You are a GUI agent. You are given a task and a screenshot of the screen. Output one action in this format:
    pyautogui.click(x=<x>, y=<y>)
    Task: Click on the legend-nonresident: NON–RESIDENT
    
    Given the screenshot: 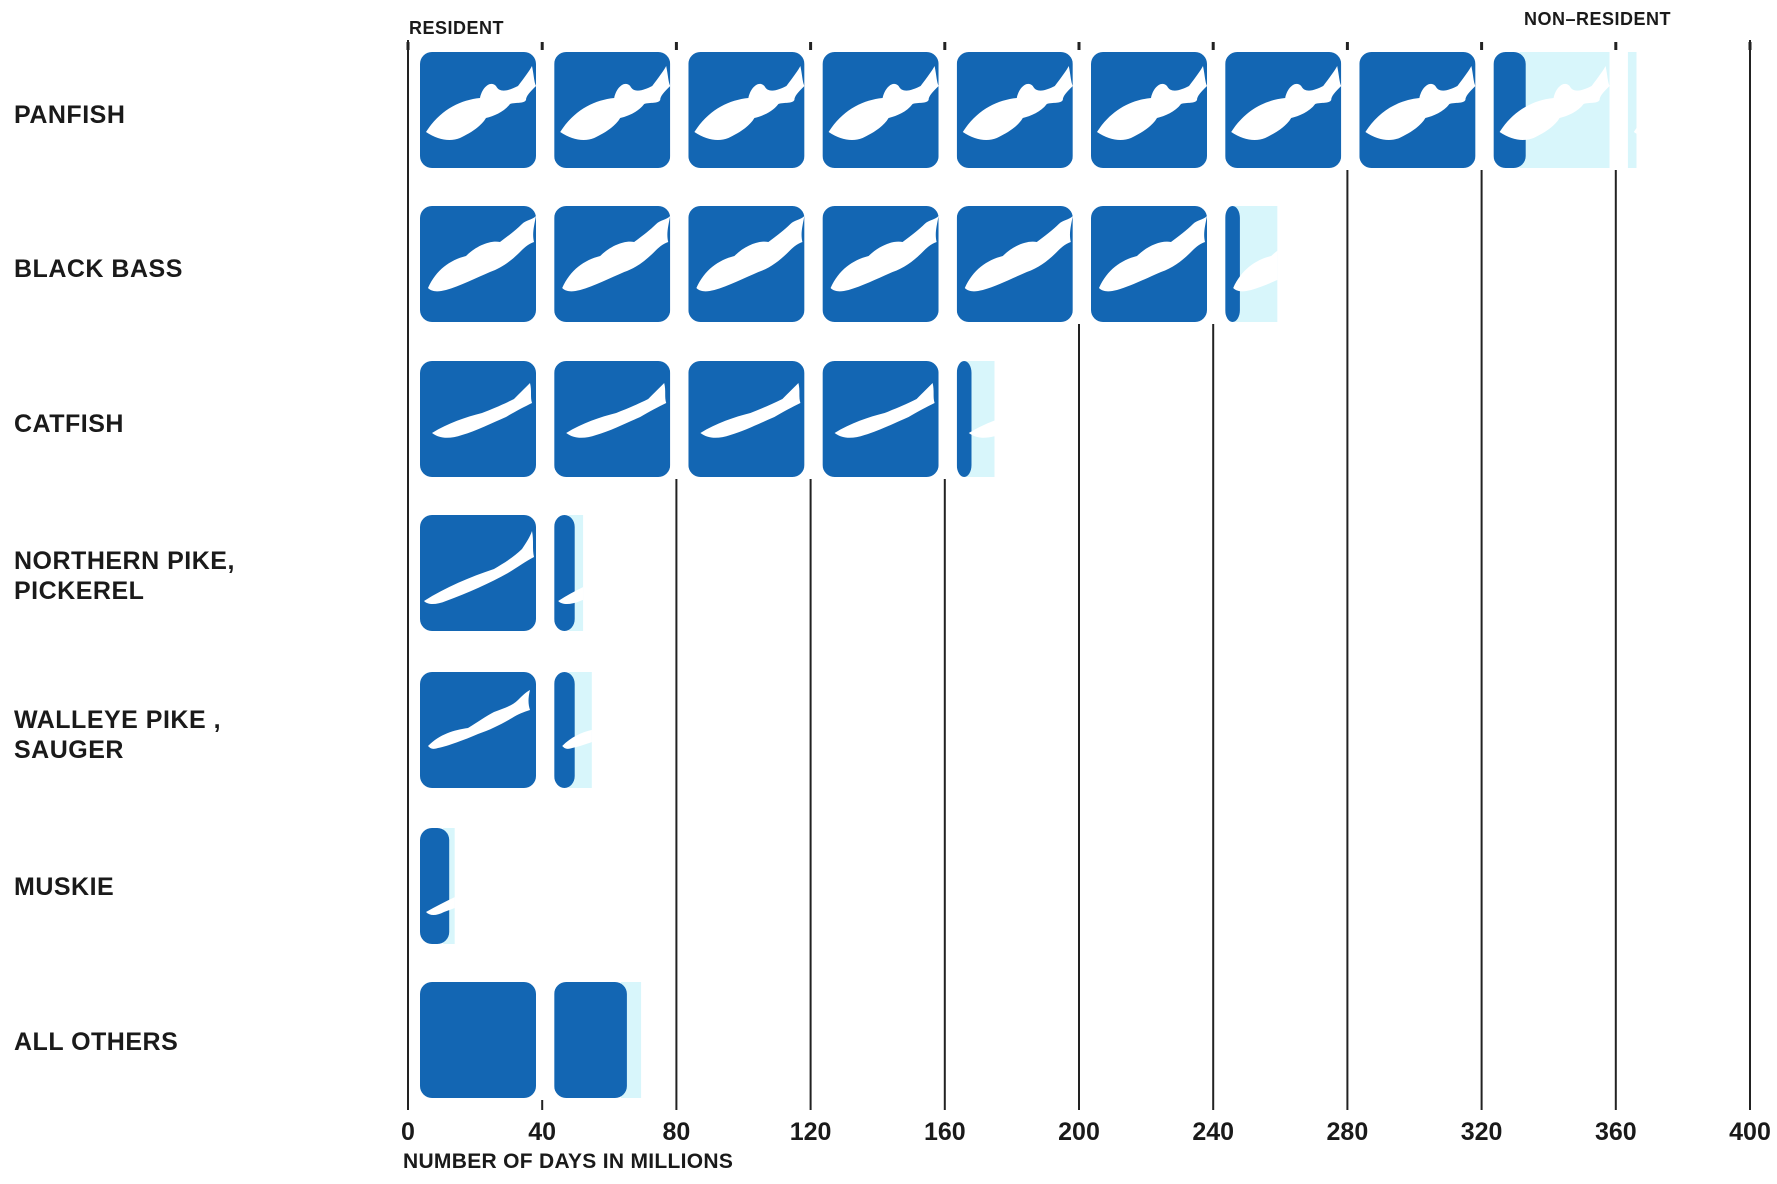 What is the action you would take?
    pyautogui.click(x=1598, y=19)
    